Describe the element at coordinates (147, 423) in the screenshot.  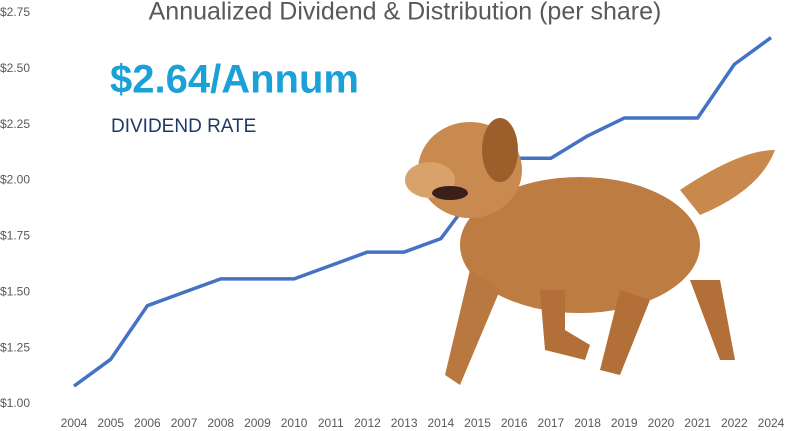
I see `x-tick-label: 2006` at that location.